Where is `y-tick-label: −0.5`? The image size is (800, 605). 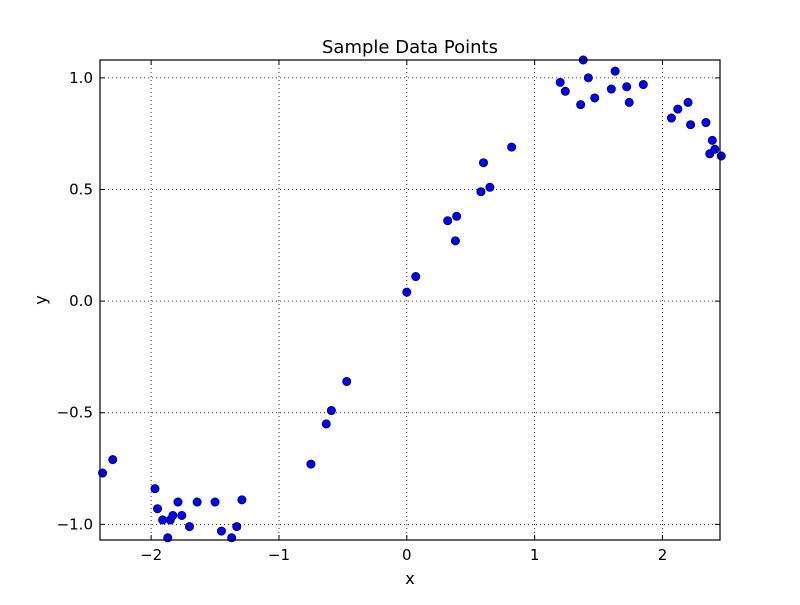
y-tick-label: −0.5 is located at coordinates (75, 413).